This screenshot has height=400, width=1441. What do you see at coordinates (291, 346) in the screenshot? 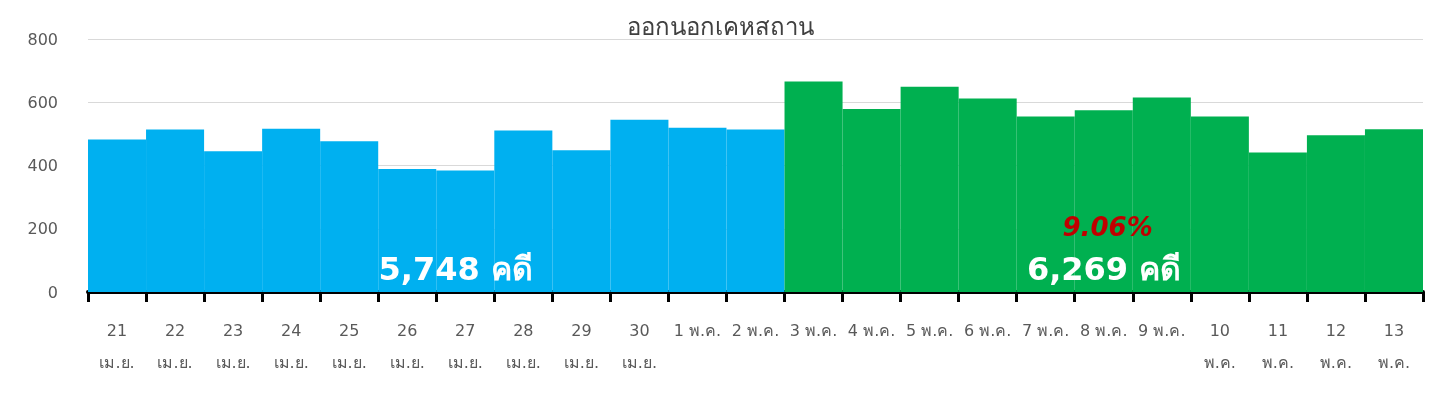
I see `x-tick-label: 24 เม.ย.` at bounding box center [291, 346].